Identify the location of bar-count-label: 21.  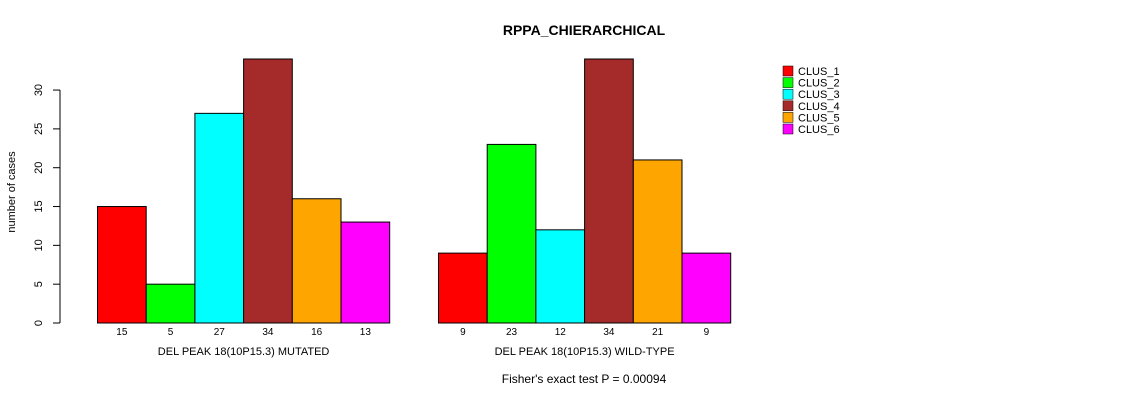
(658, 332).